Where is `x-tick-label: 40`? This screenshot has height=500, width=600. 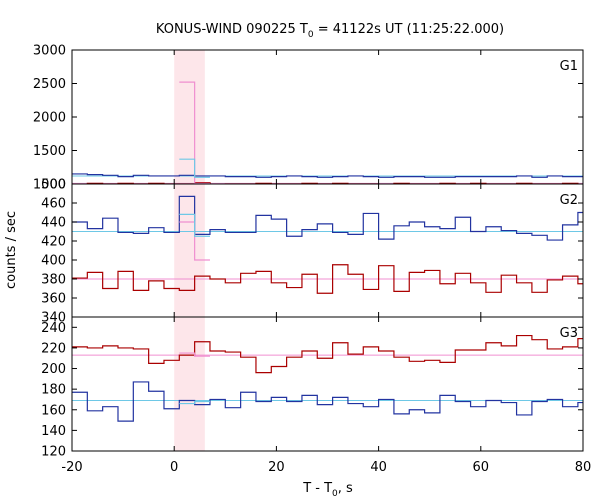 x-tick-label: 40 is located at coordinates (378, 467).